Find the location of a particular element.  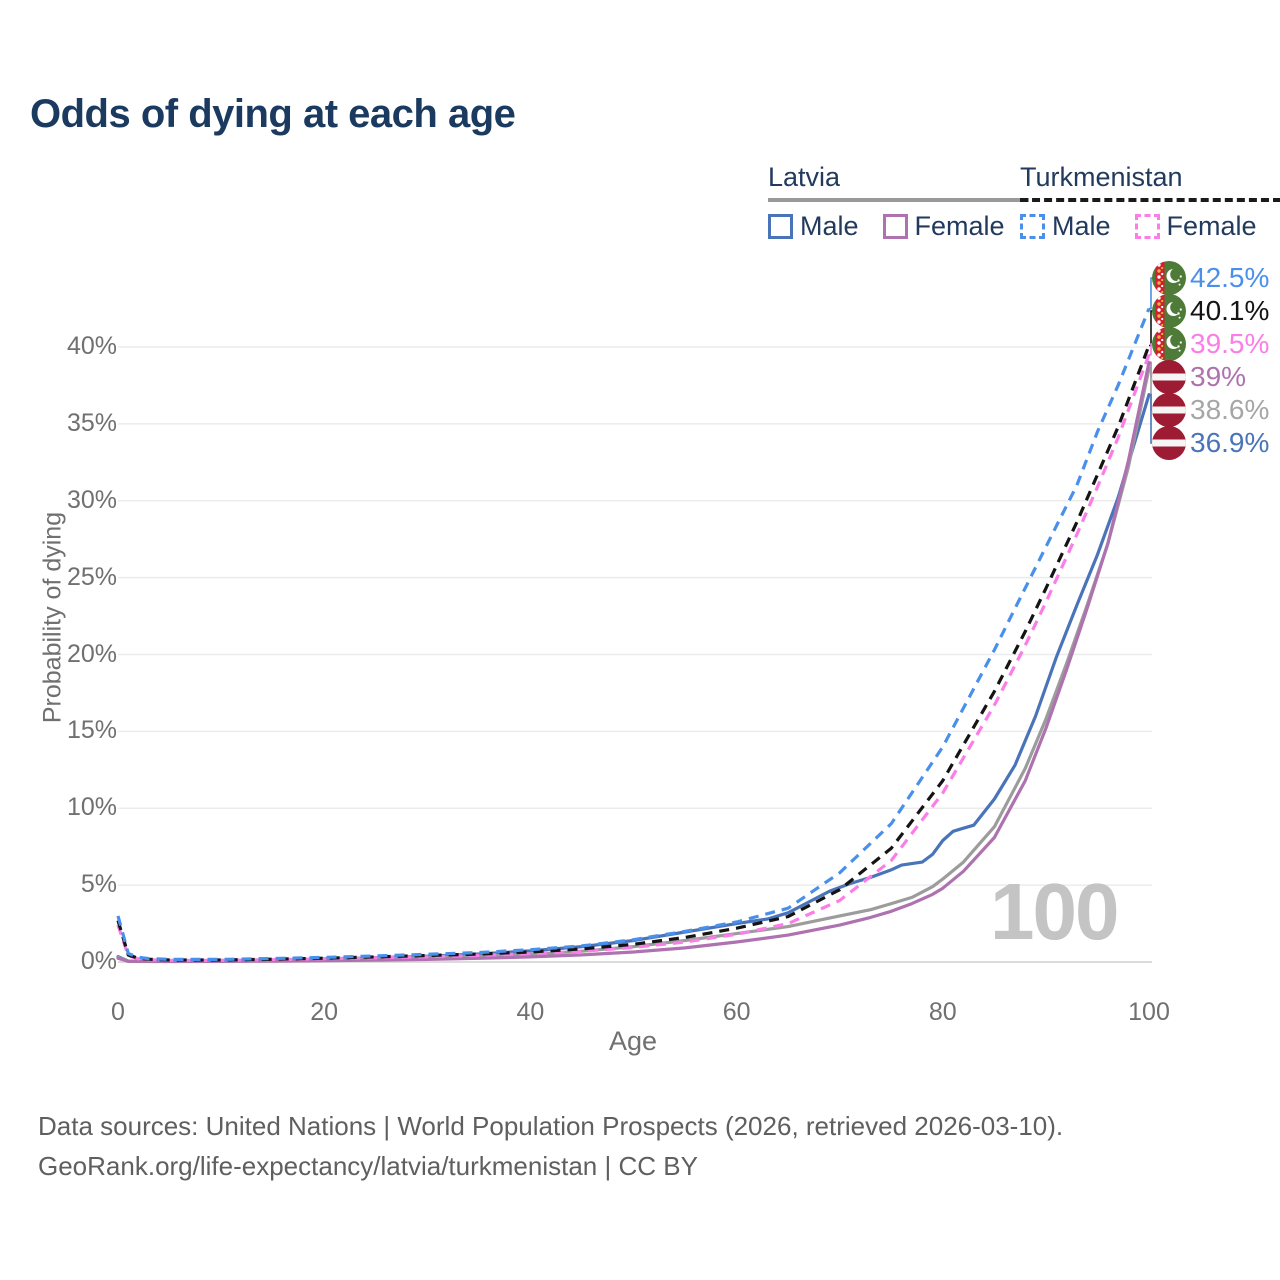

end-label-value: 39% is located at coordinates (1218, 376).